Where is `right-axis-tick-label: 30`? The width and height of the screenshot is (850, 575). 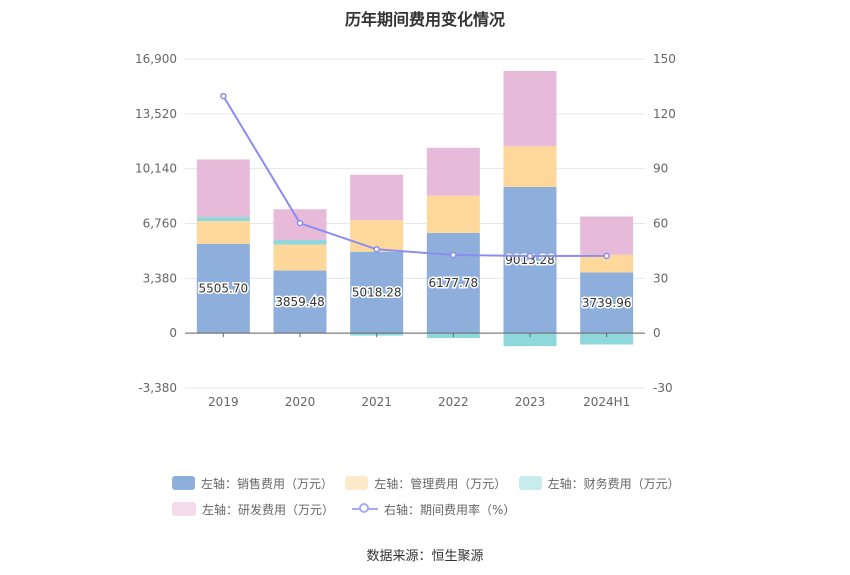
right-axis-tick-label: 30 is located at coordinates (660, 278).